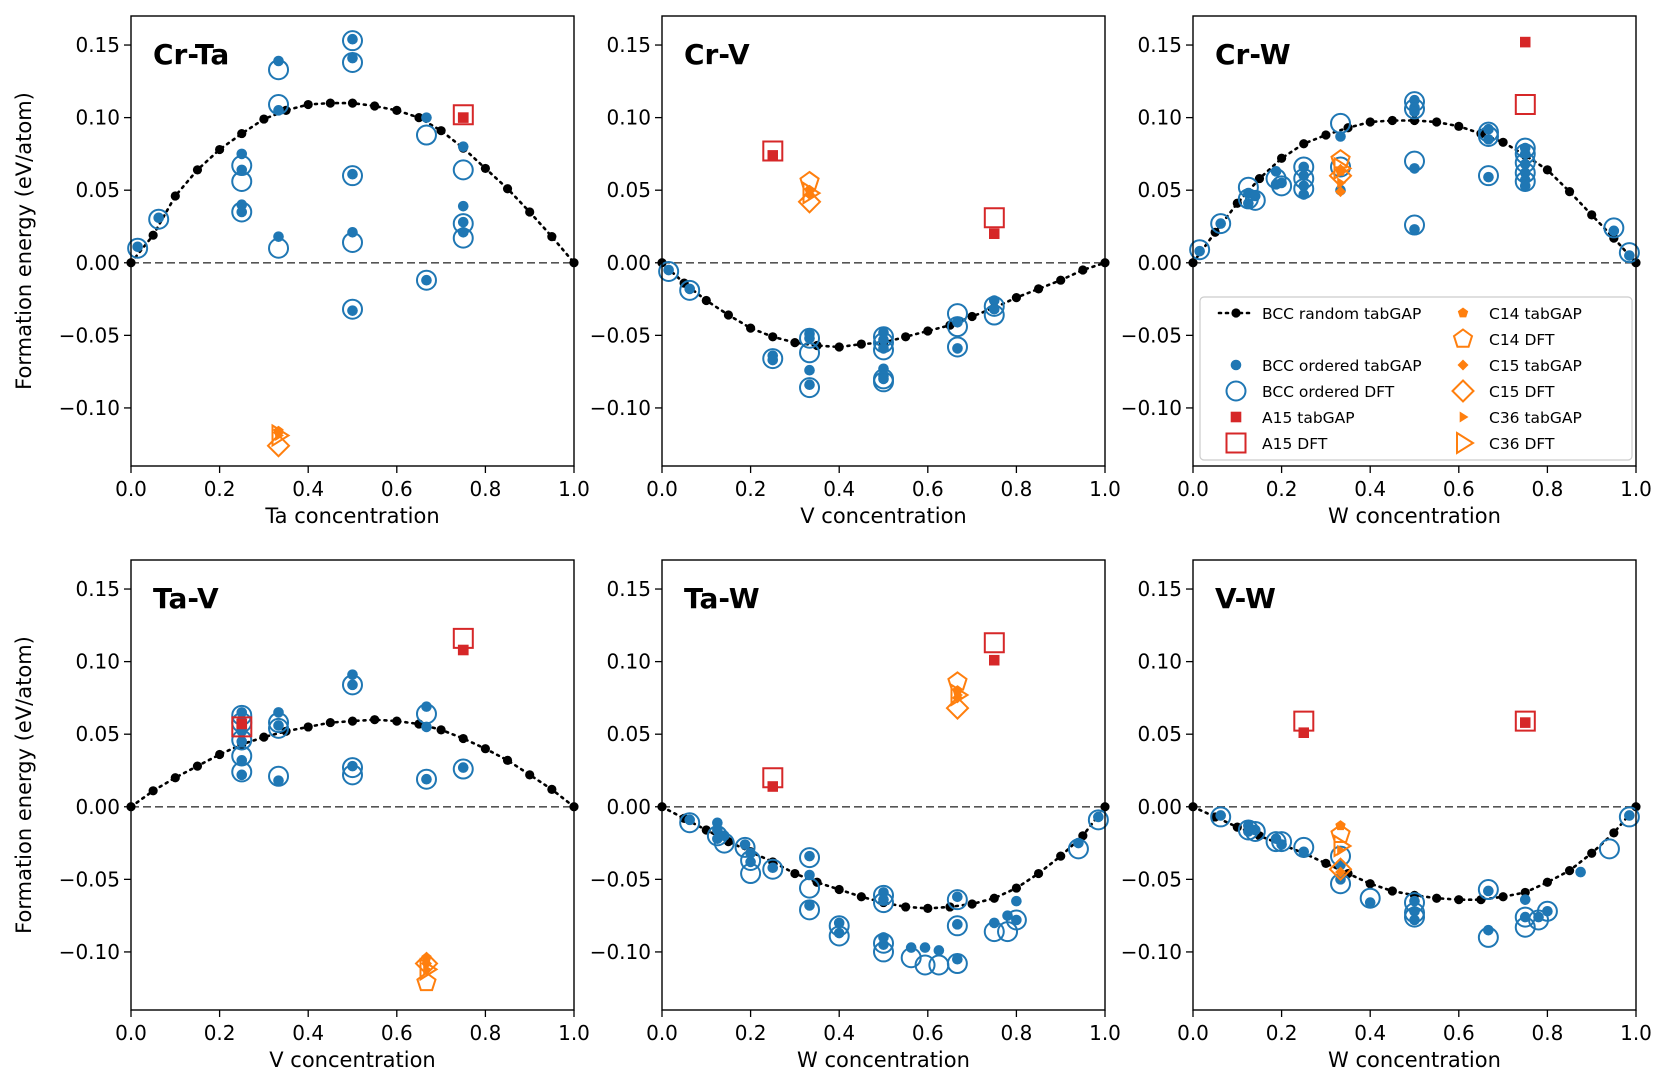 This screenshot has width=1661, height=1091. What do you see at coordinates (1340, 833) in the screenshot?
I see `series-c14_dft` at bounding box center [1340, 833].